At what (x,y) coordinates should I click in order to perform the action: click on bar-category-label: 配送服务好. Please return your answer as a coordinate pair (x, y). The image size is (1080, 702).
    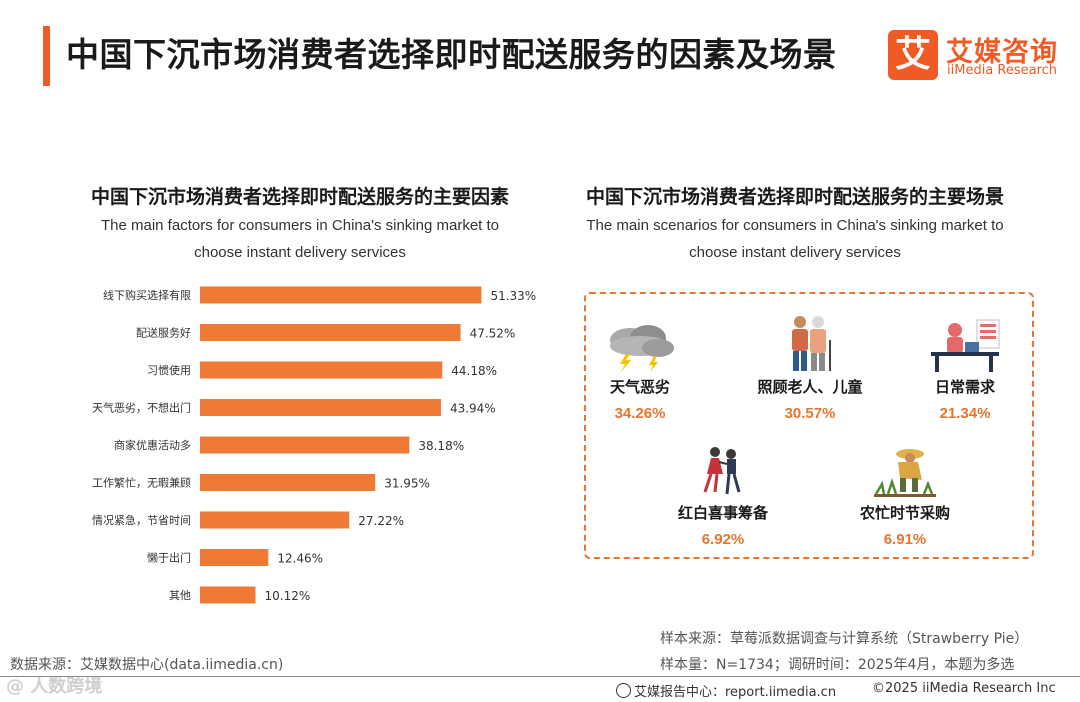
    Looking at the image, I should click on (163, 333).